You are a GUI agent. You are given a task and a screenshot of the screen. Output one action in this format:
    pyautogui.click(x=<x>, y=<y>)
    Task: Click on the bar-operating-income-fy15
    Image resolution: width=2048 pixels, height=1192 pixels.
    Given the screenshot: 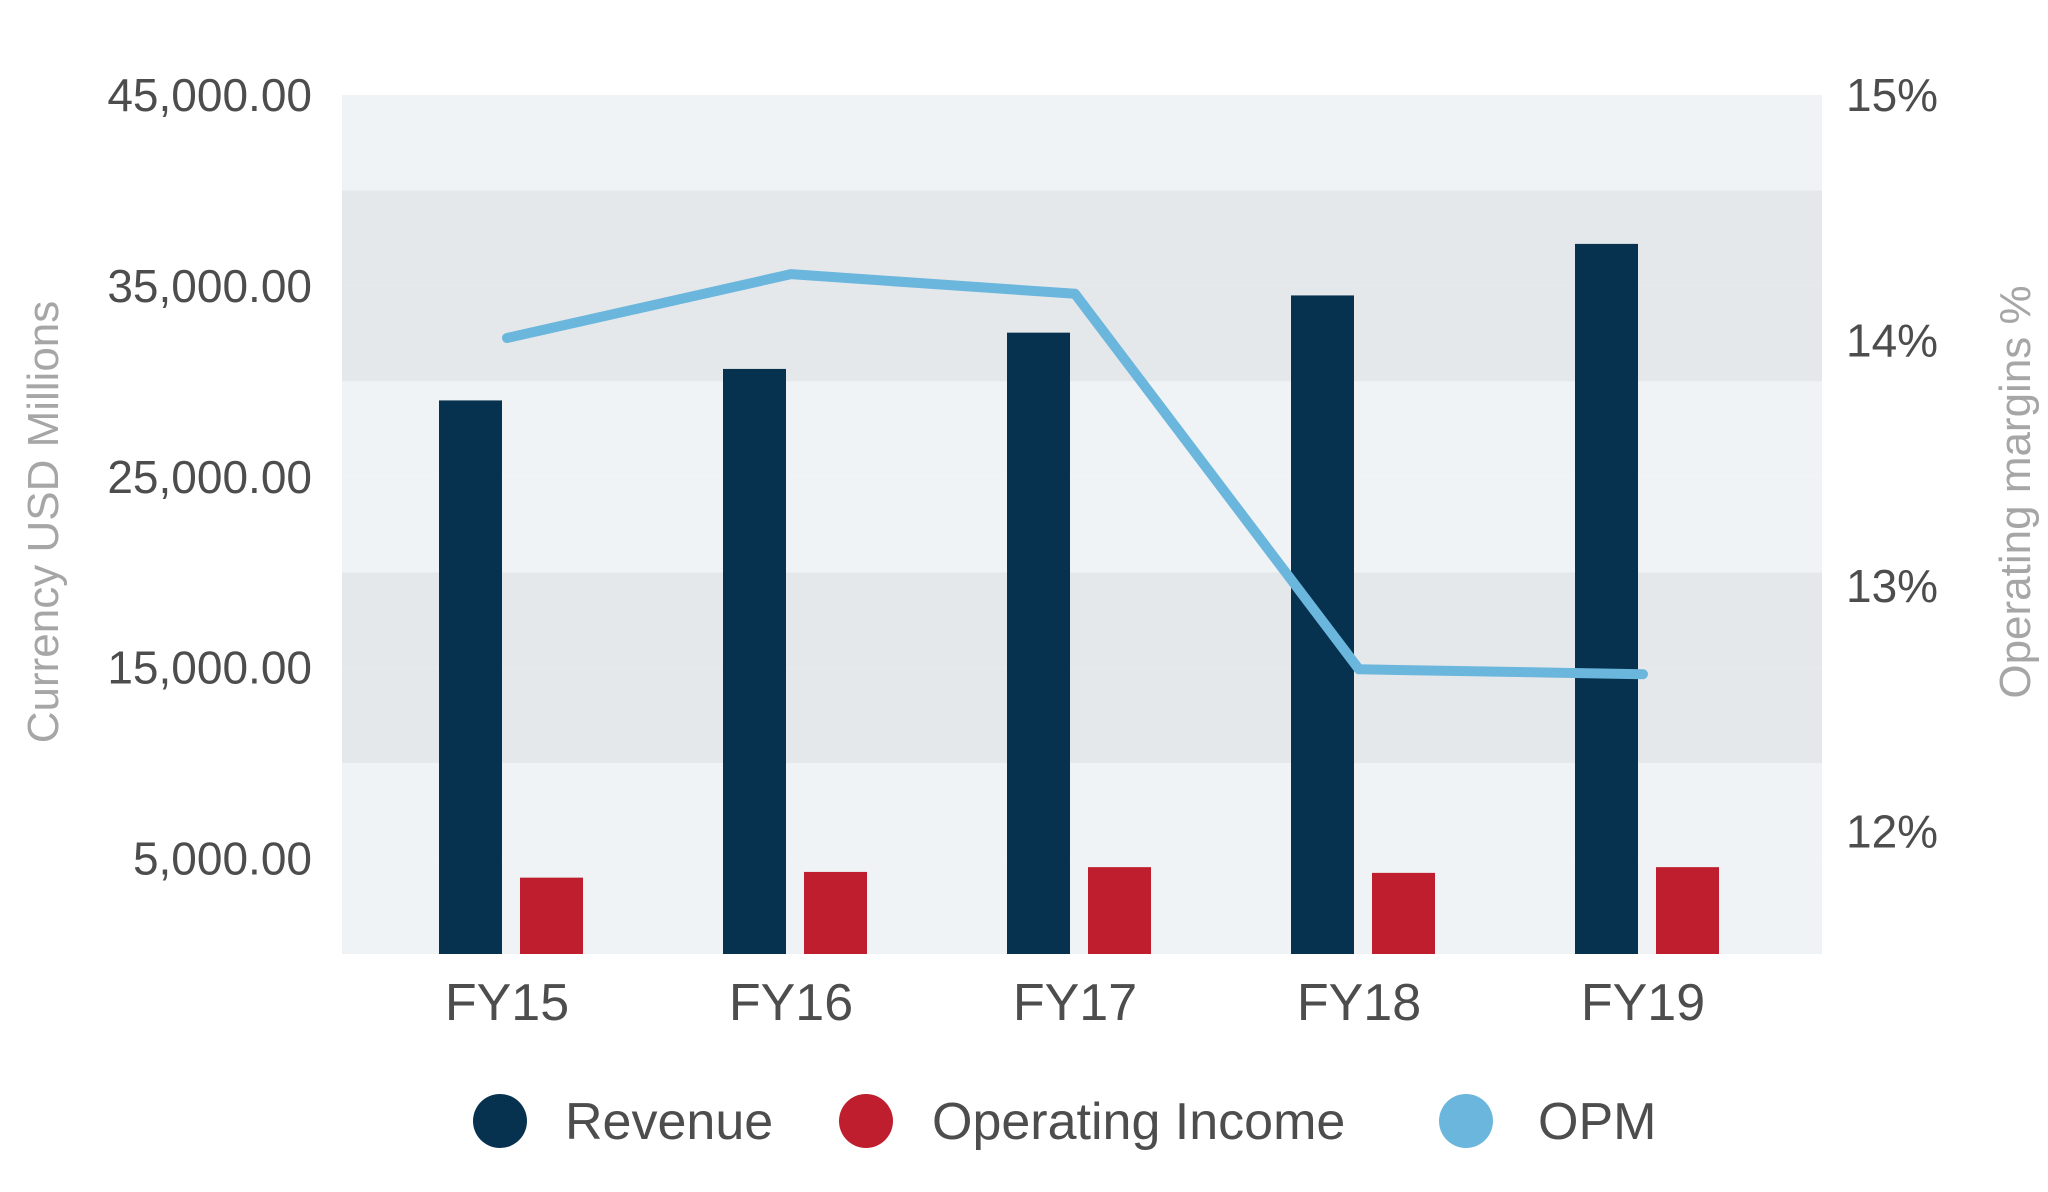 What is the action you would take?
    pyautogui.click(x=551, y=915)
    